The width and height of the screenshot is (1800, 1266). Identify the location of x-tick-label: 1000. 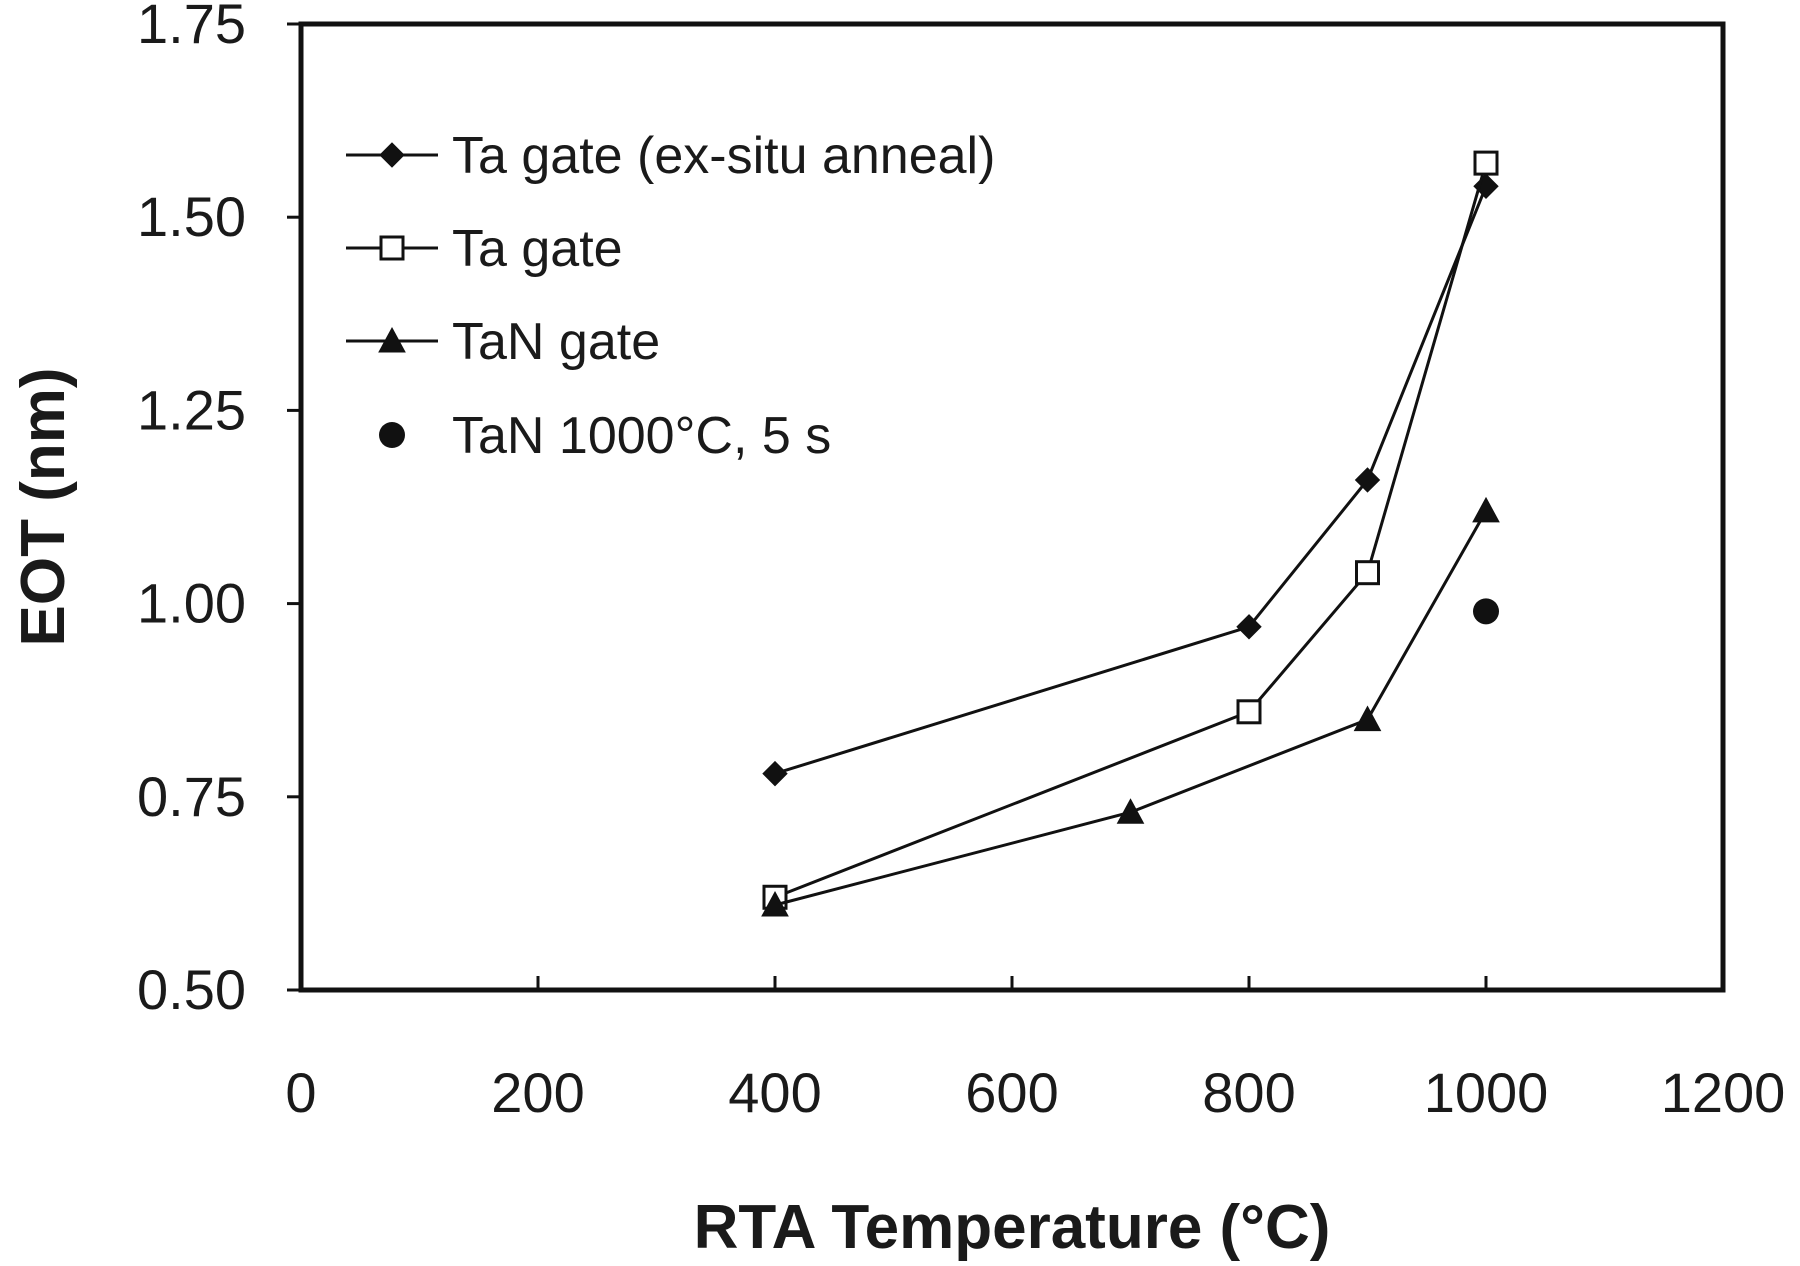
(1486, 1092).